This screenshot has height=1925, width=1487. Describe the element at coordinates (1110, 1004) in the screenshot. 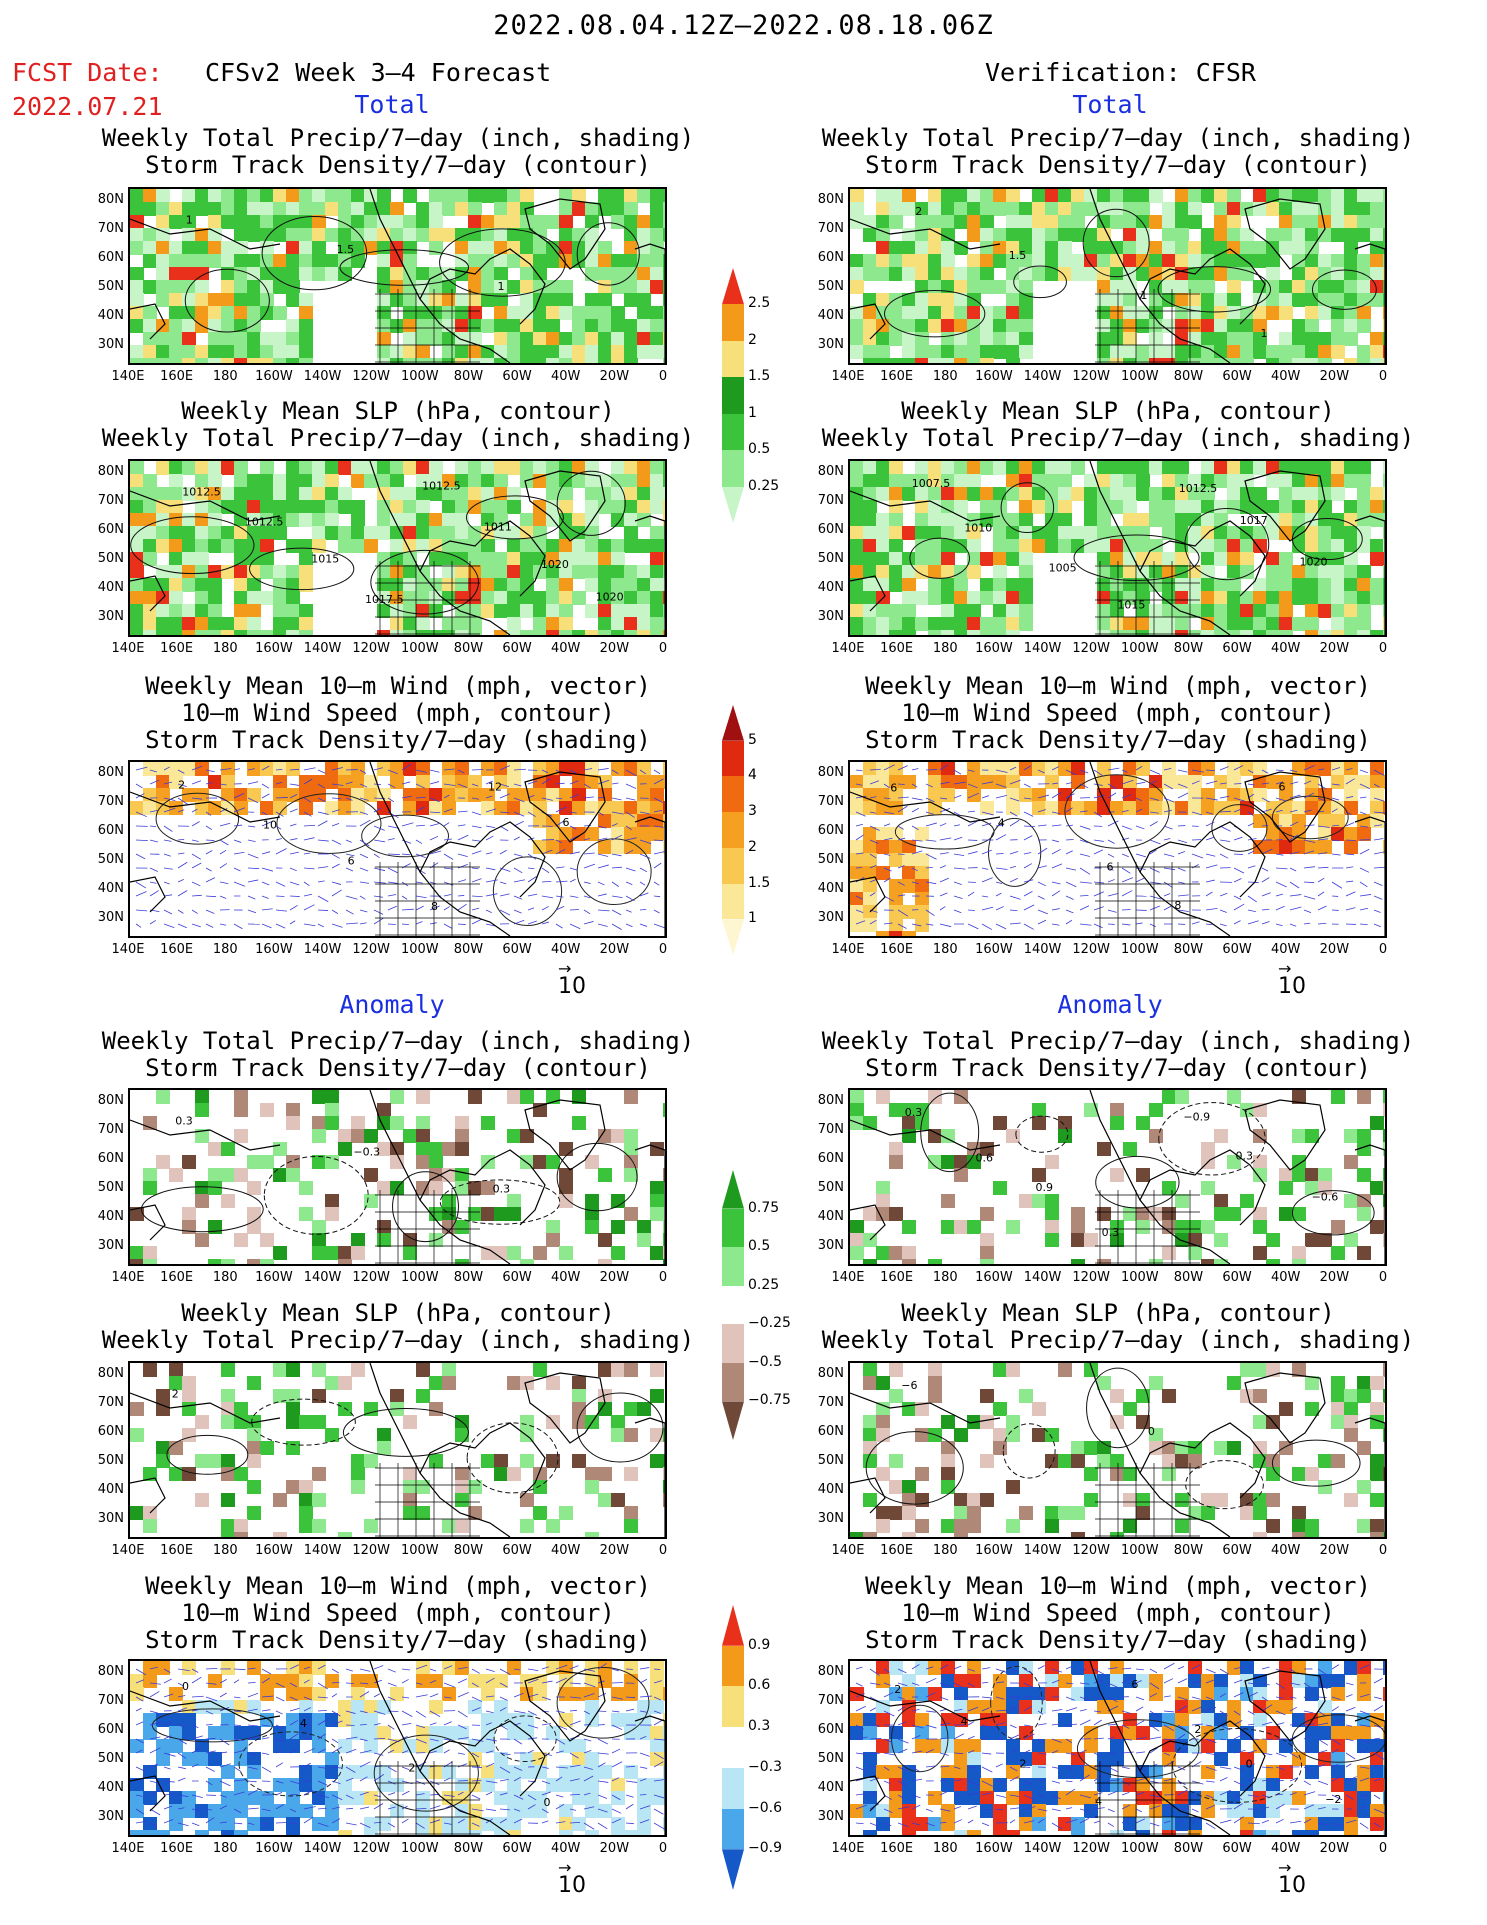

I see `section-anomaly-verification: Anomaly` at that location.